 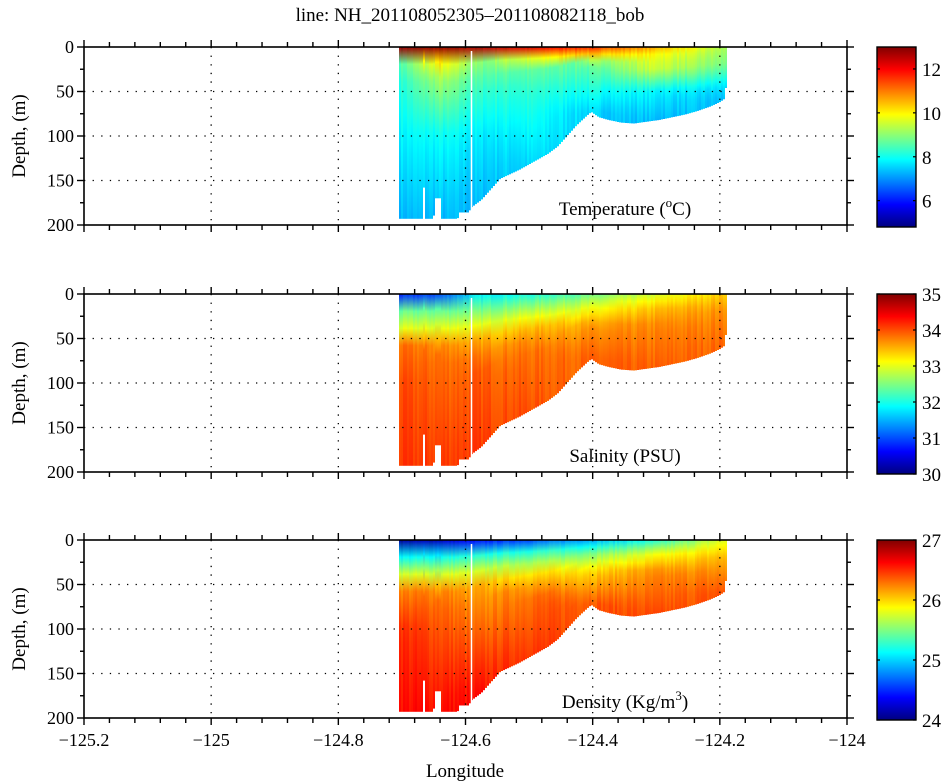 I want to click on annotation-text-end: C), so click(x=681, y=209).